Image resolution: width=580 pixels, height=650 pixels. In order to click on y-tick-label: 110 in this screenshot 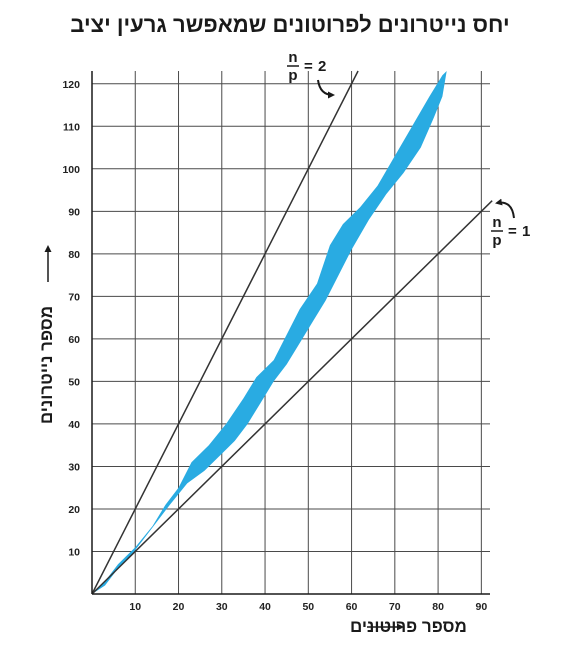, I will do `click(71, 127)`.